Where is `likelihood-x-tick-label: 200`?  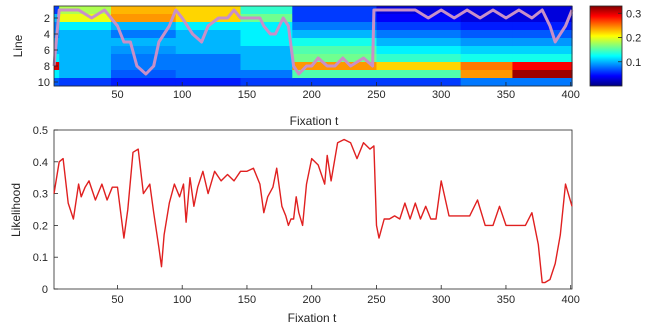
likelihood-x-tick-label: 200 is located at coordinates (312, 300).